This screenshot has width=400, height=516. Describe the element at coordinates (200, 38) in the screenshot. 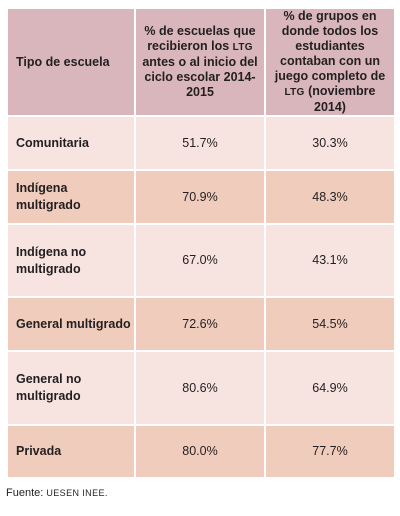

I see `header-col2-lead: % de escuelas que recibieron los` at that location.